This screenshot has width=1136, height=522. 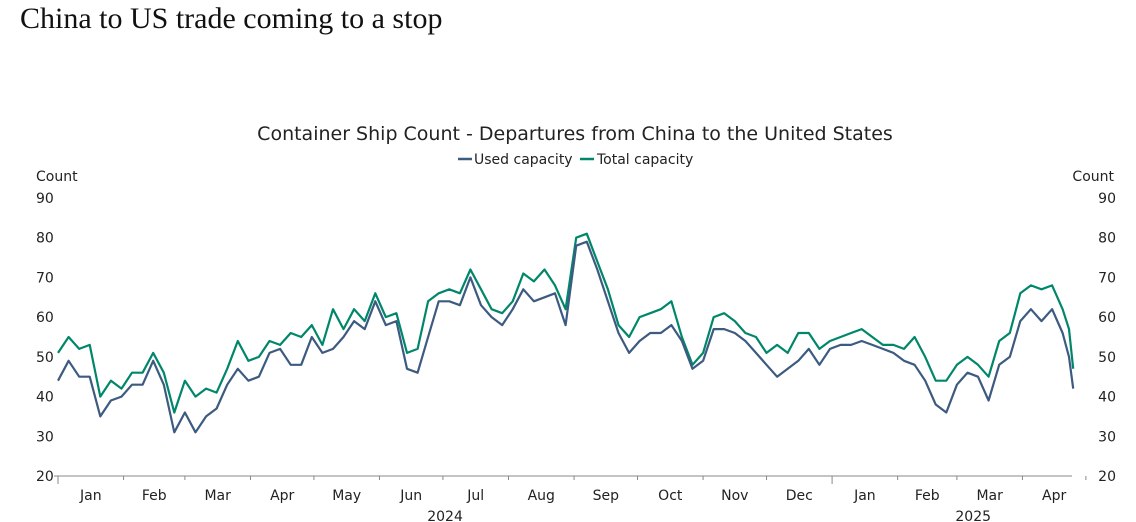 I want to click on y-tick-label-right: 20, so click(x=1107, y=477).